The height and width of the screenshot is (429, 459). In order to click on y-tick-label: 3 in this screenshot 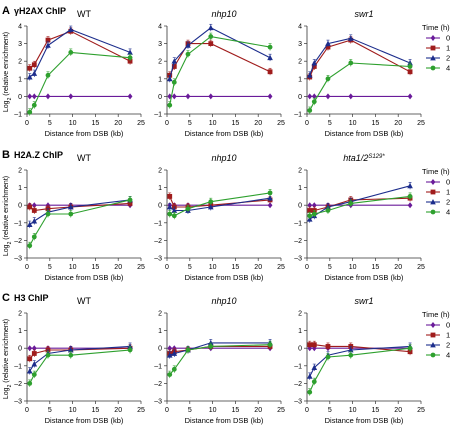, I will do `click(300, 44)`.